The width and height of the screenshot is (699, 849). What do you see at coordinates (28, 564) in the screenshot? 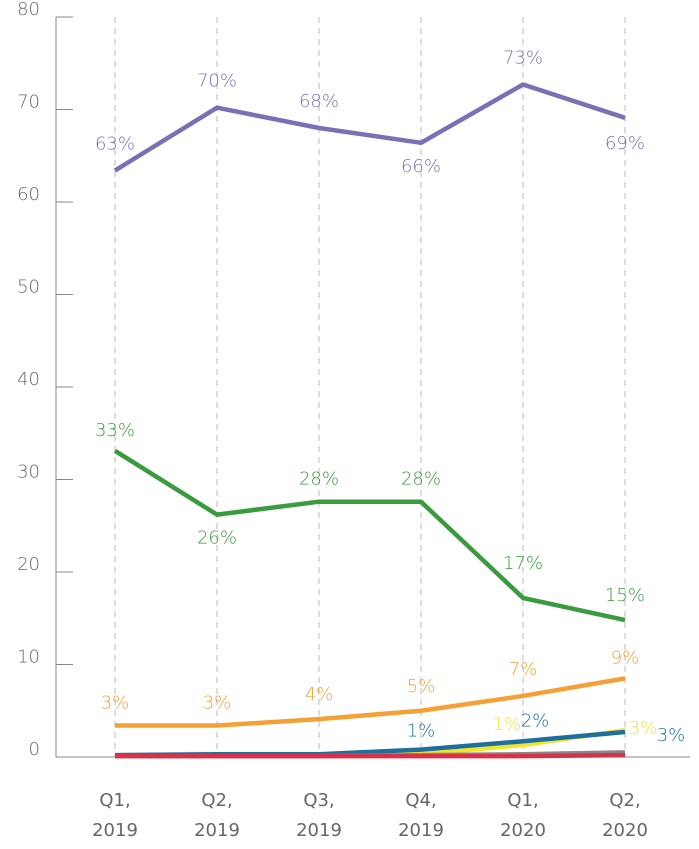
I see `y-tick-label: 20` at bounding box center [28, 564].